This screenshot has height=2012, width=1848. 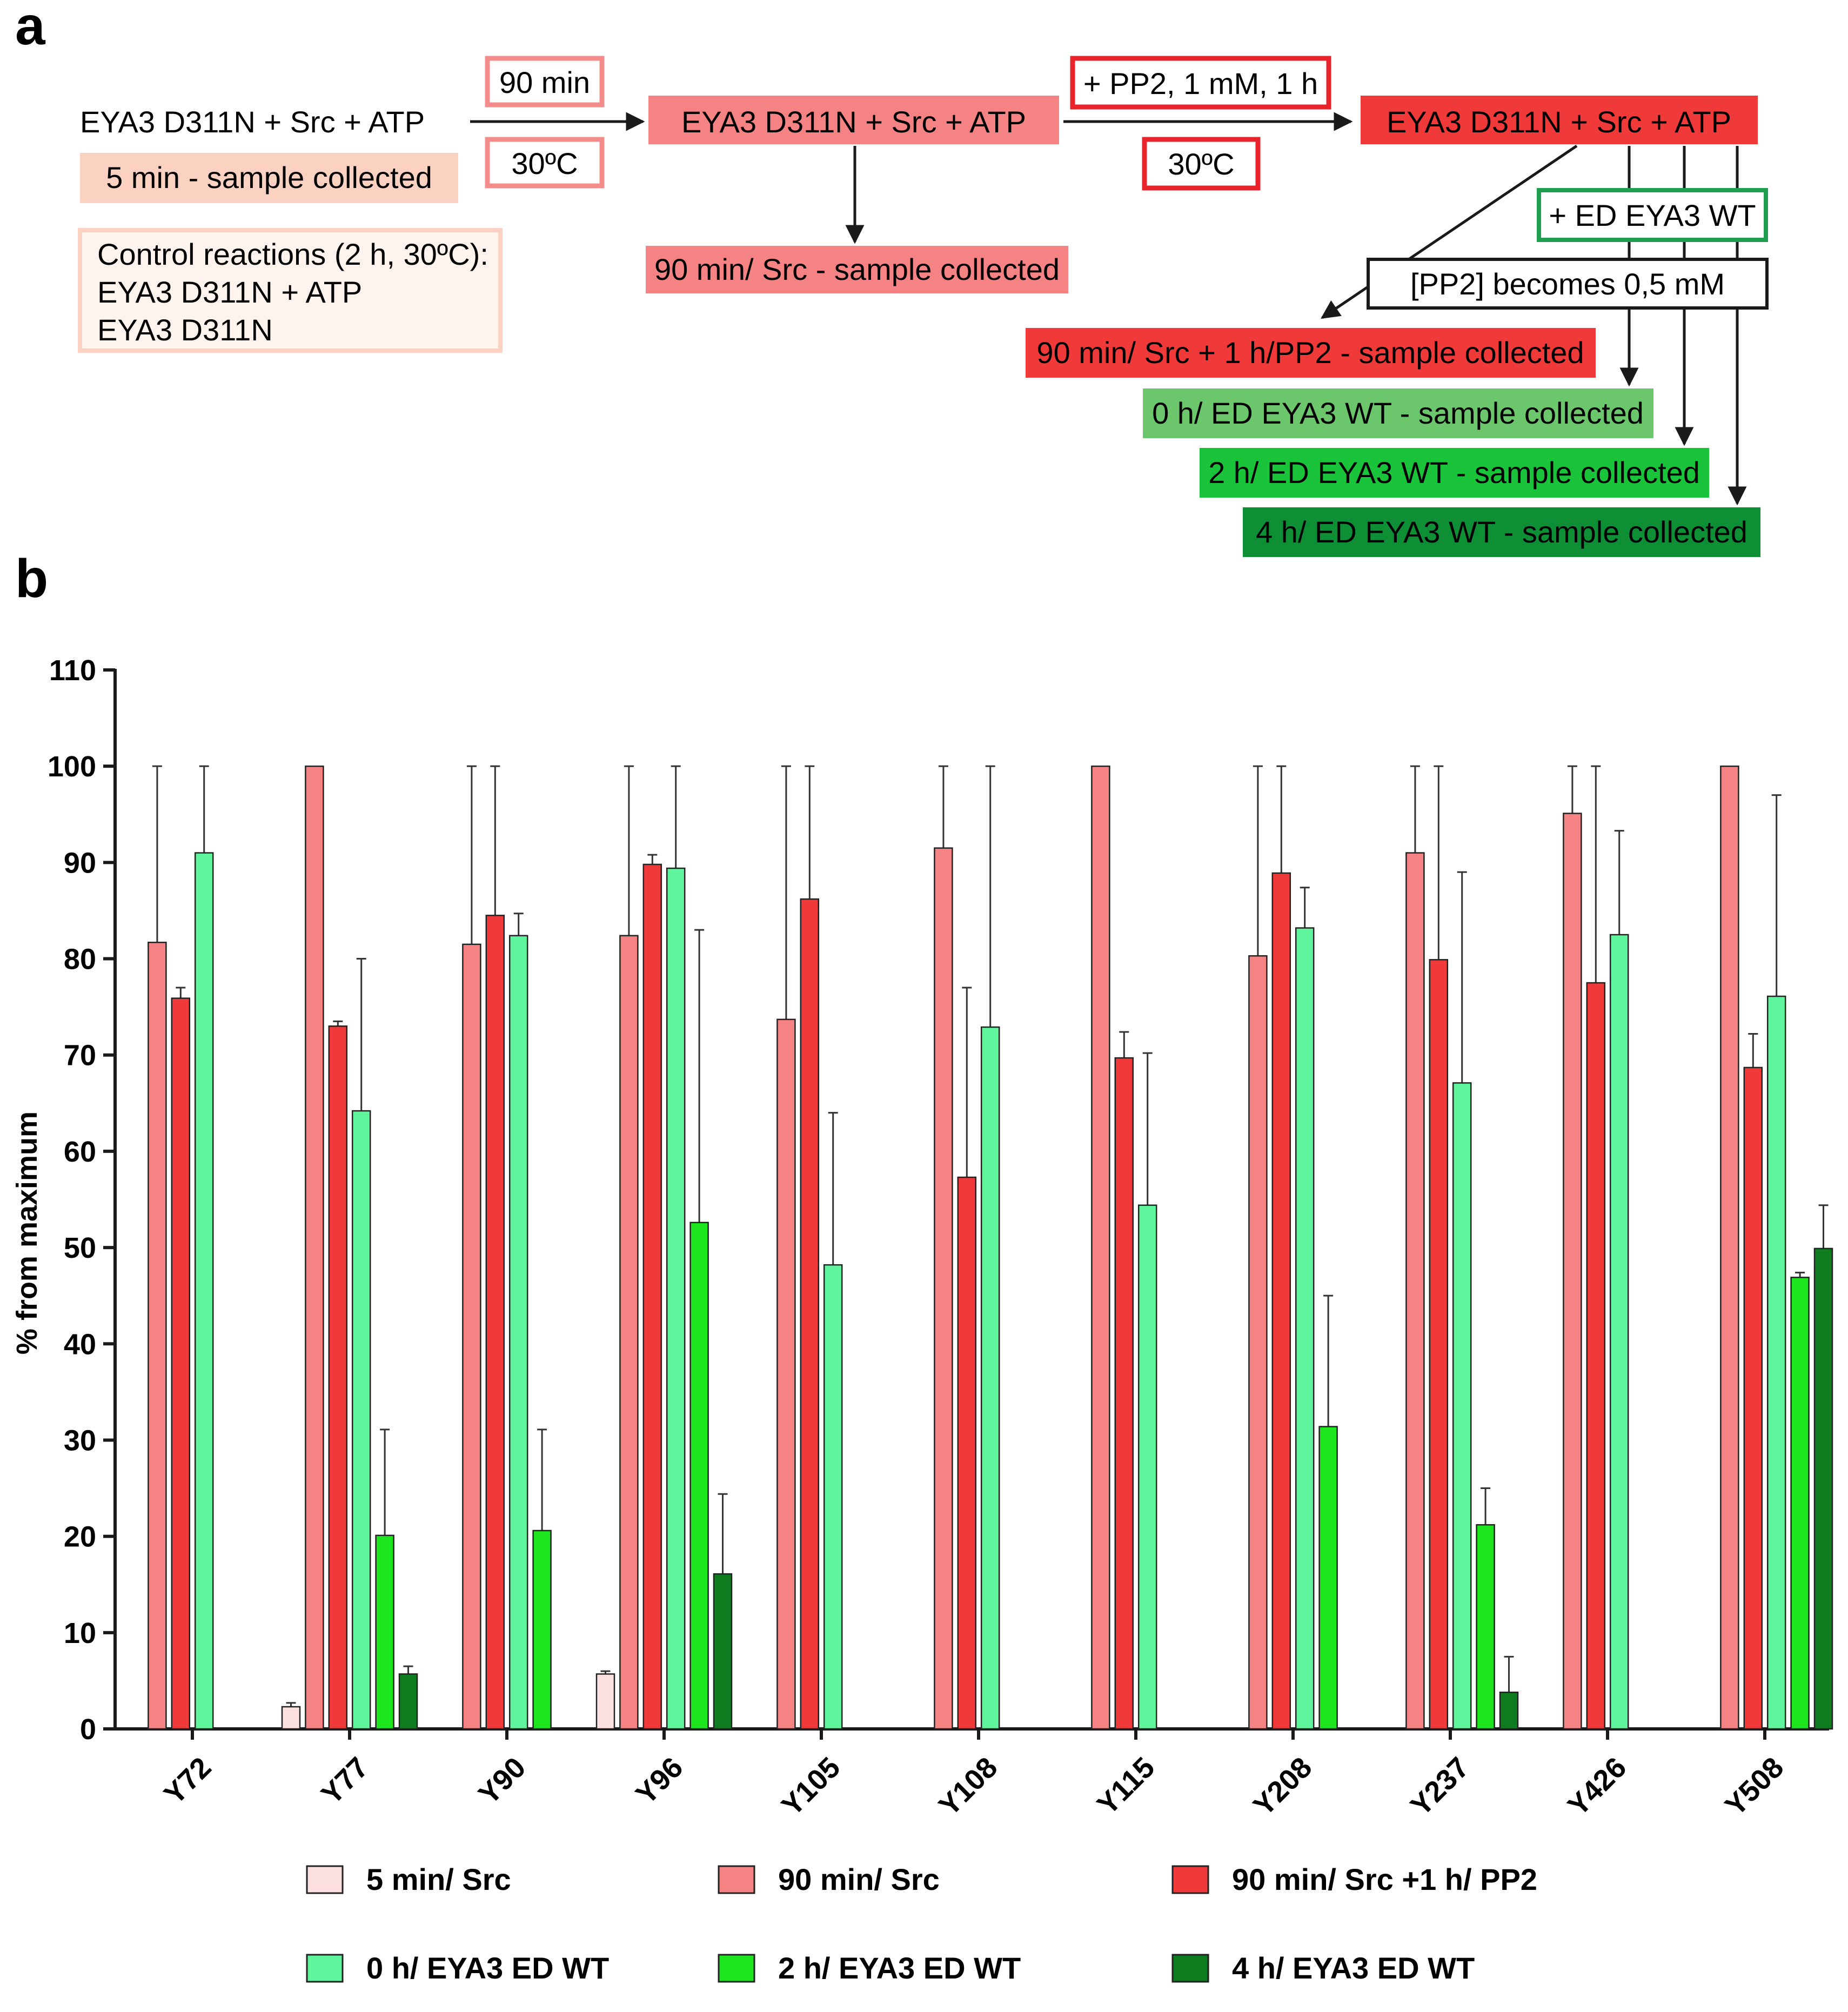 I want to click on y-tick-label: 40, so click(x=80, y=1344).